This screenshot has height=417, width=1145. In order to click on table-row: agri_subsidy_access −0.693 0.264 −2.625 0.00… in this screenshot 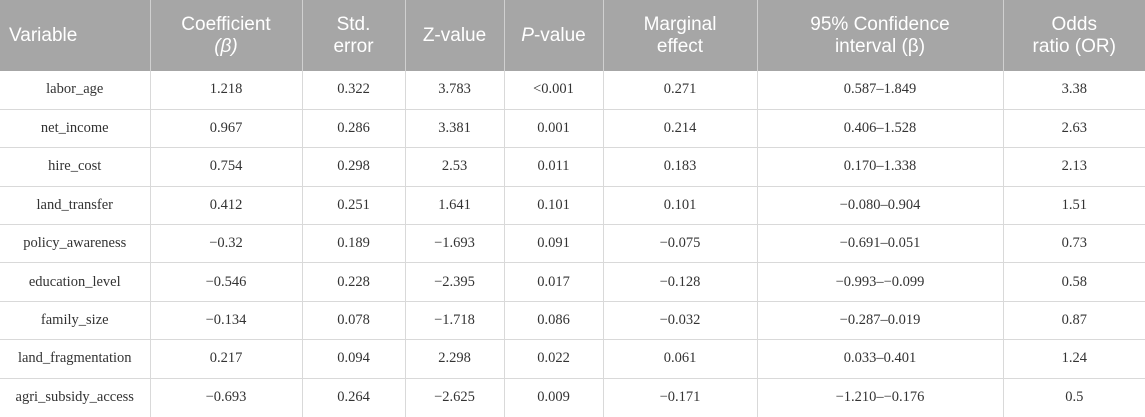, I will do `click(572, 397)`.